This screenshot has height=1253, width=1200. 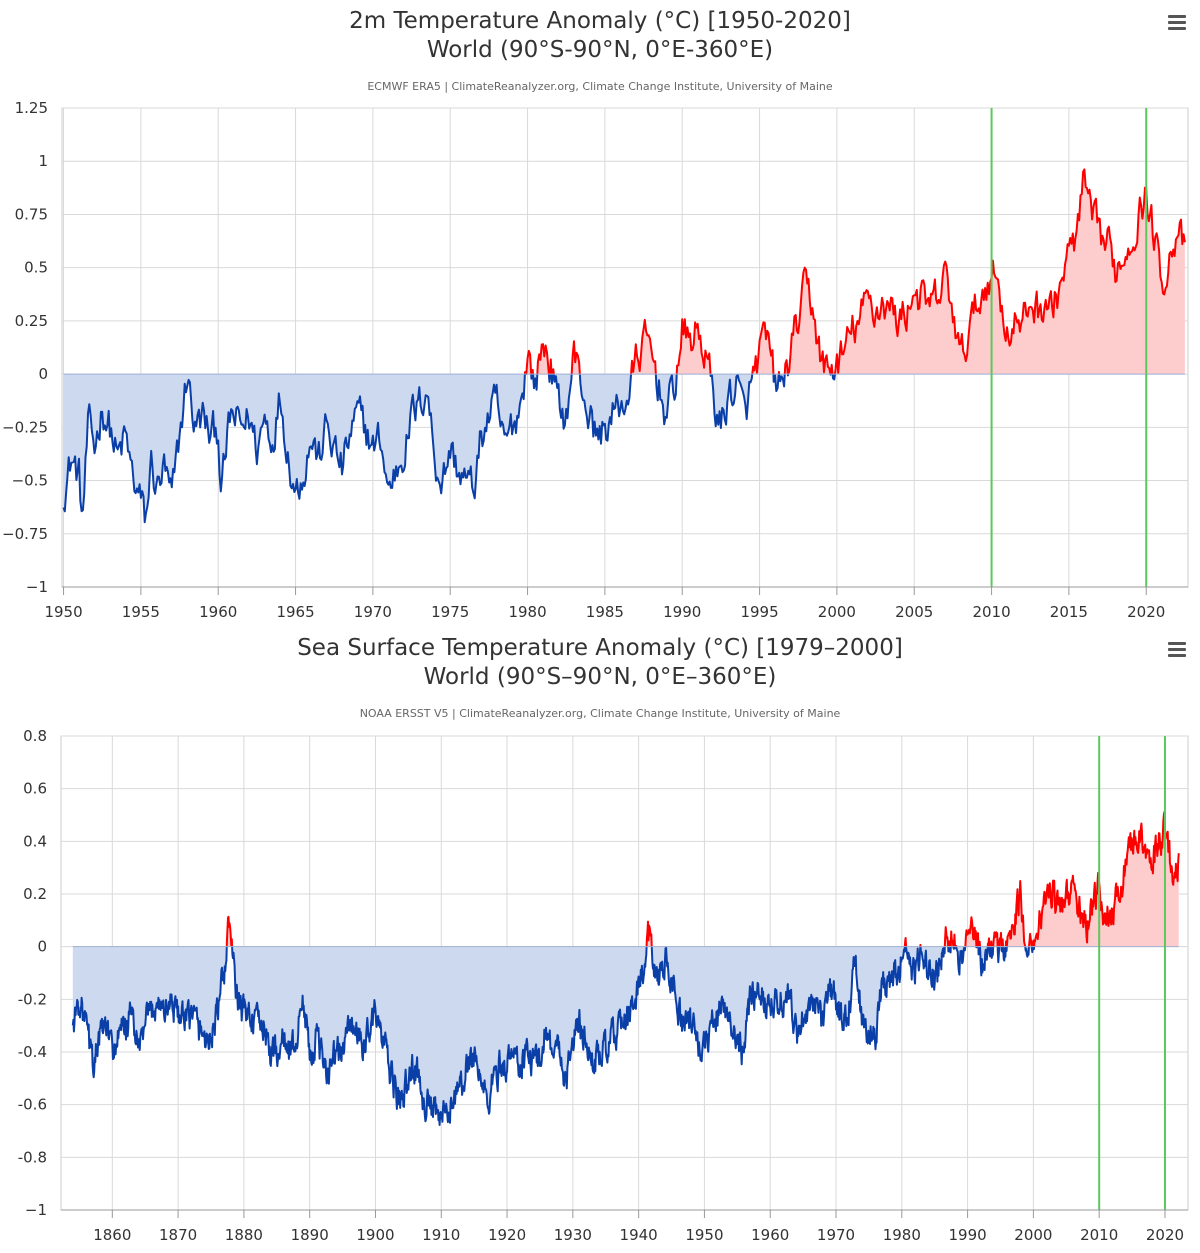 What do you see at coordinates (36, 268) in the screenshot?
I see `y-tick-label: 0.5` at bounding box center [36, 268].